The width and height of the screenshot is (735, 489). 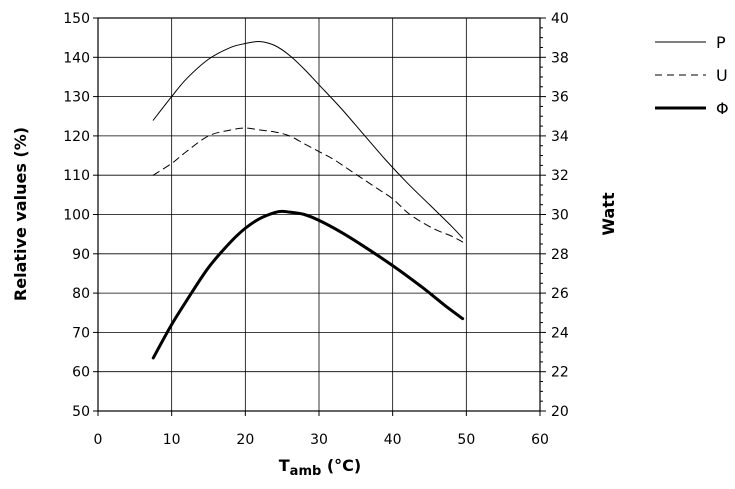 I want to click on legend-item-u: U, so click(x=691, y=75).